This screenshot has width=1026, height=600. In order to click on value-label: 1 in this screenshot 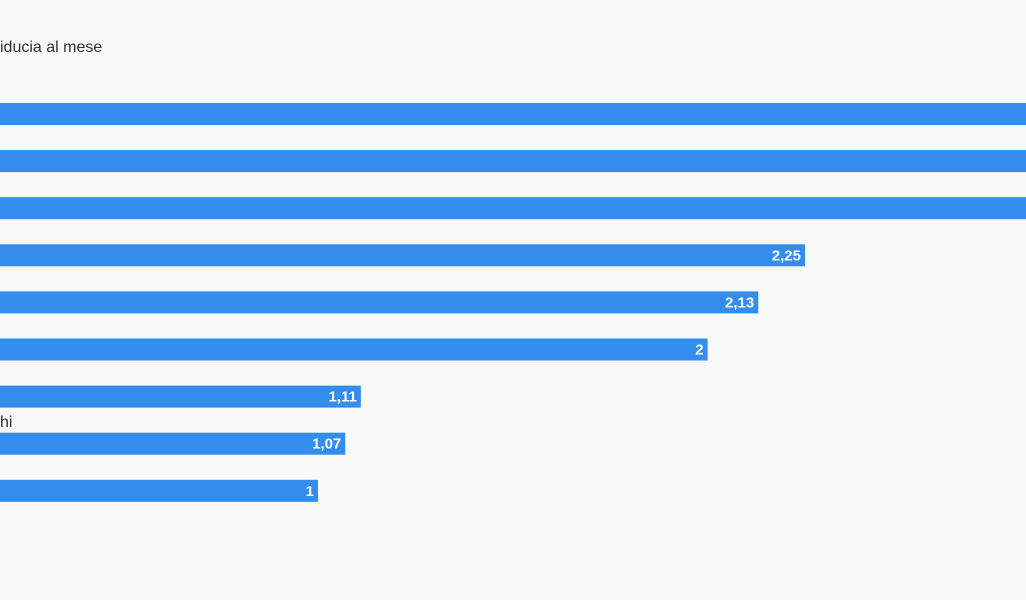, I will do `click(310, 491)`.